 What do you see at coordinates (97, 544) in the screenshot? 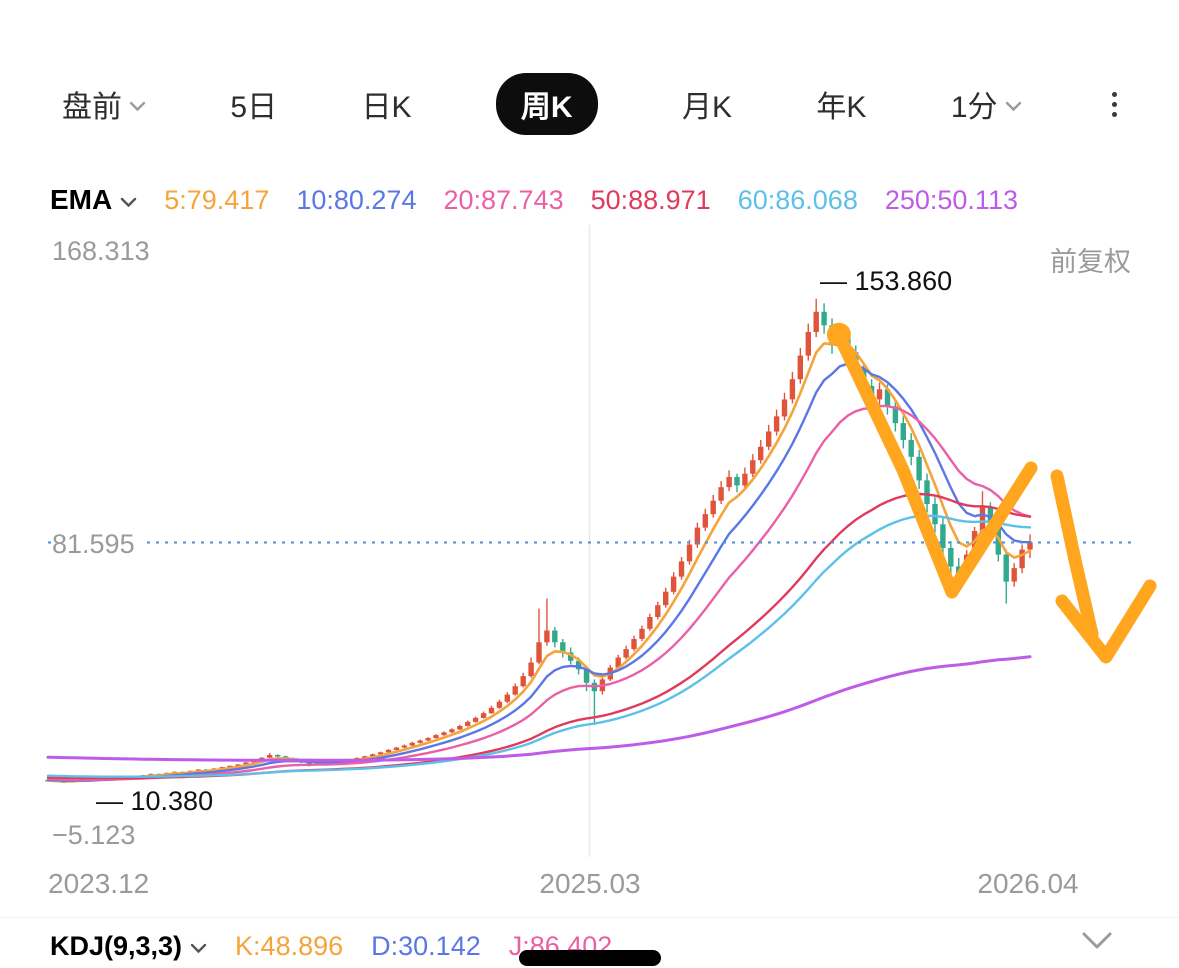
I see `current-price-label: 81.595` at bounding box center [97, 544].